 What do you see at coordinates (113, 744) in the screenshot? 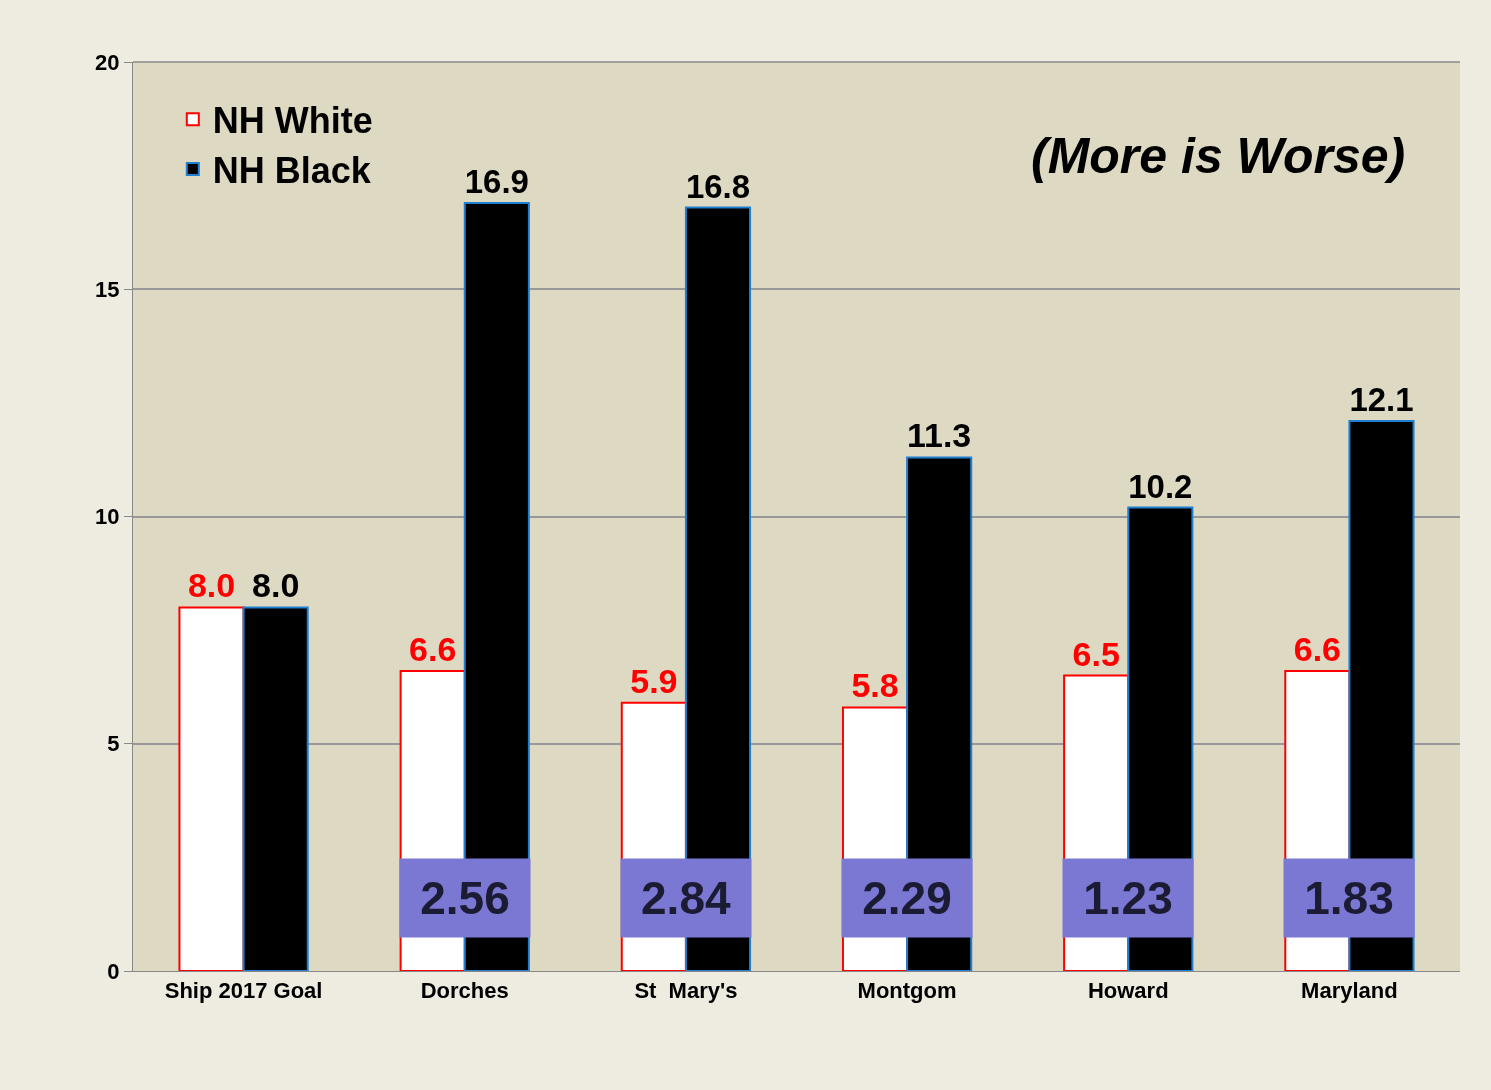
I see `y-tick-label: 5` at bounding box center [113, 744].